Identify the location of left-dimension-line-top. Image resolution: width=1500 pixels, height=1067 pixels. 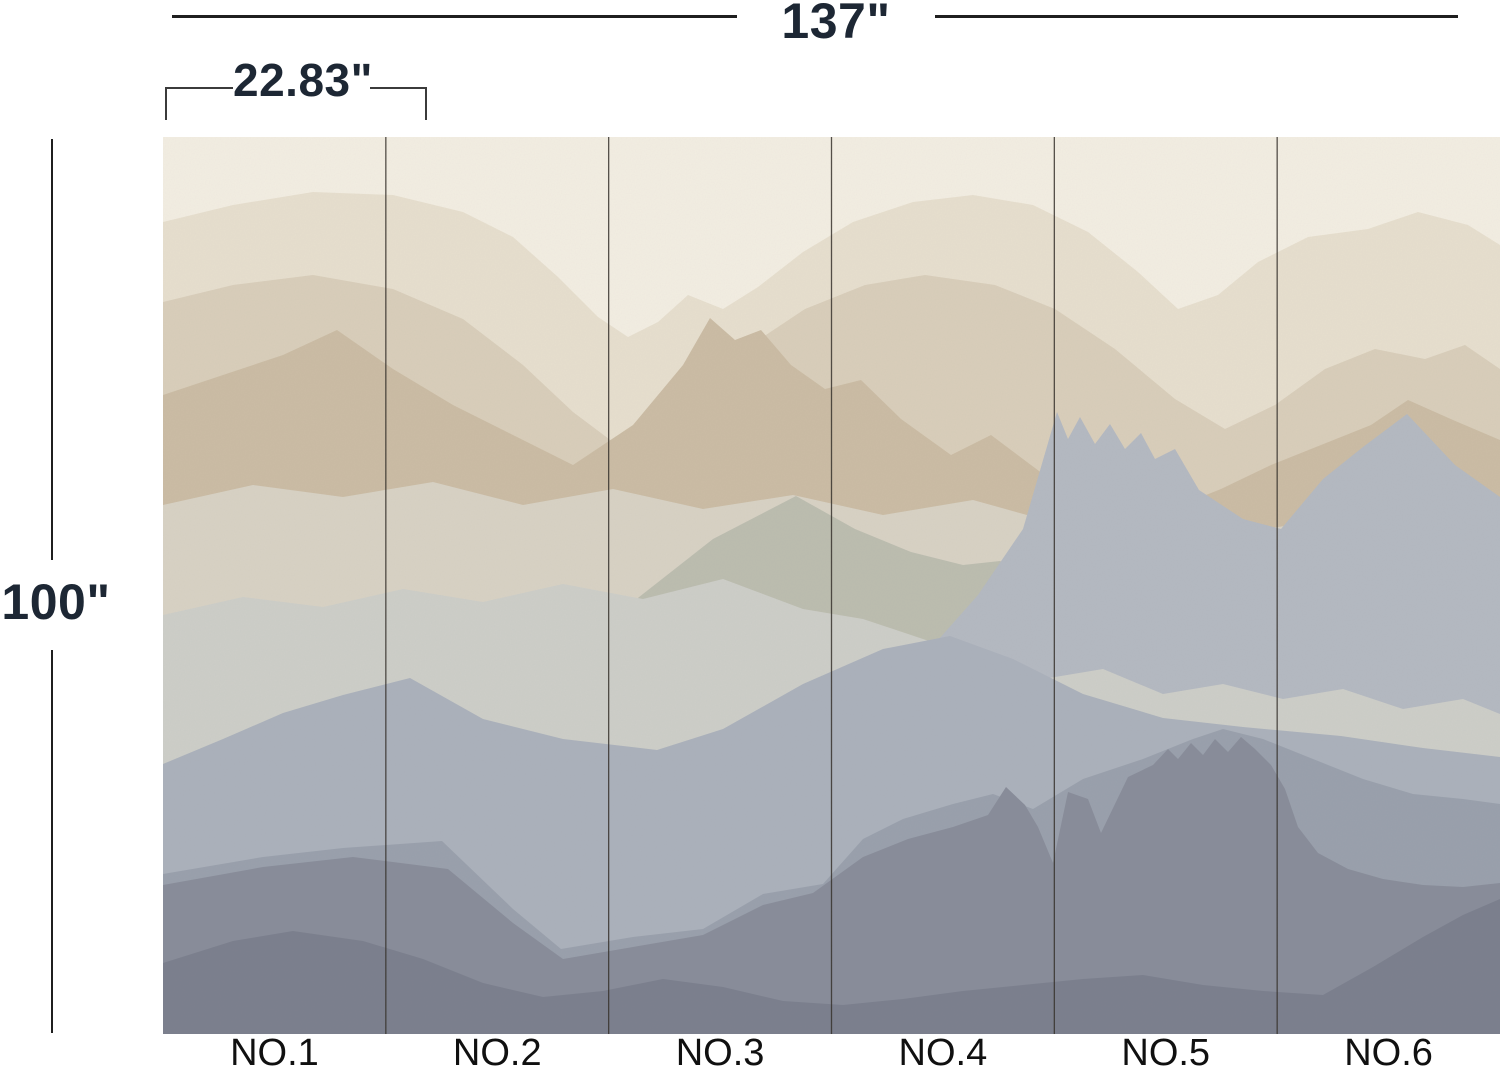
(52, 349).